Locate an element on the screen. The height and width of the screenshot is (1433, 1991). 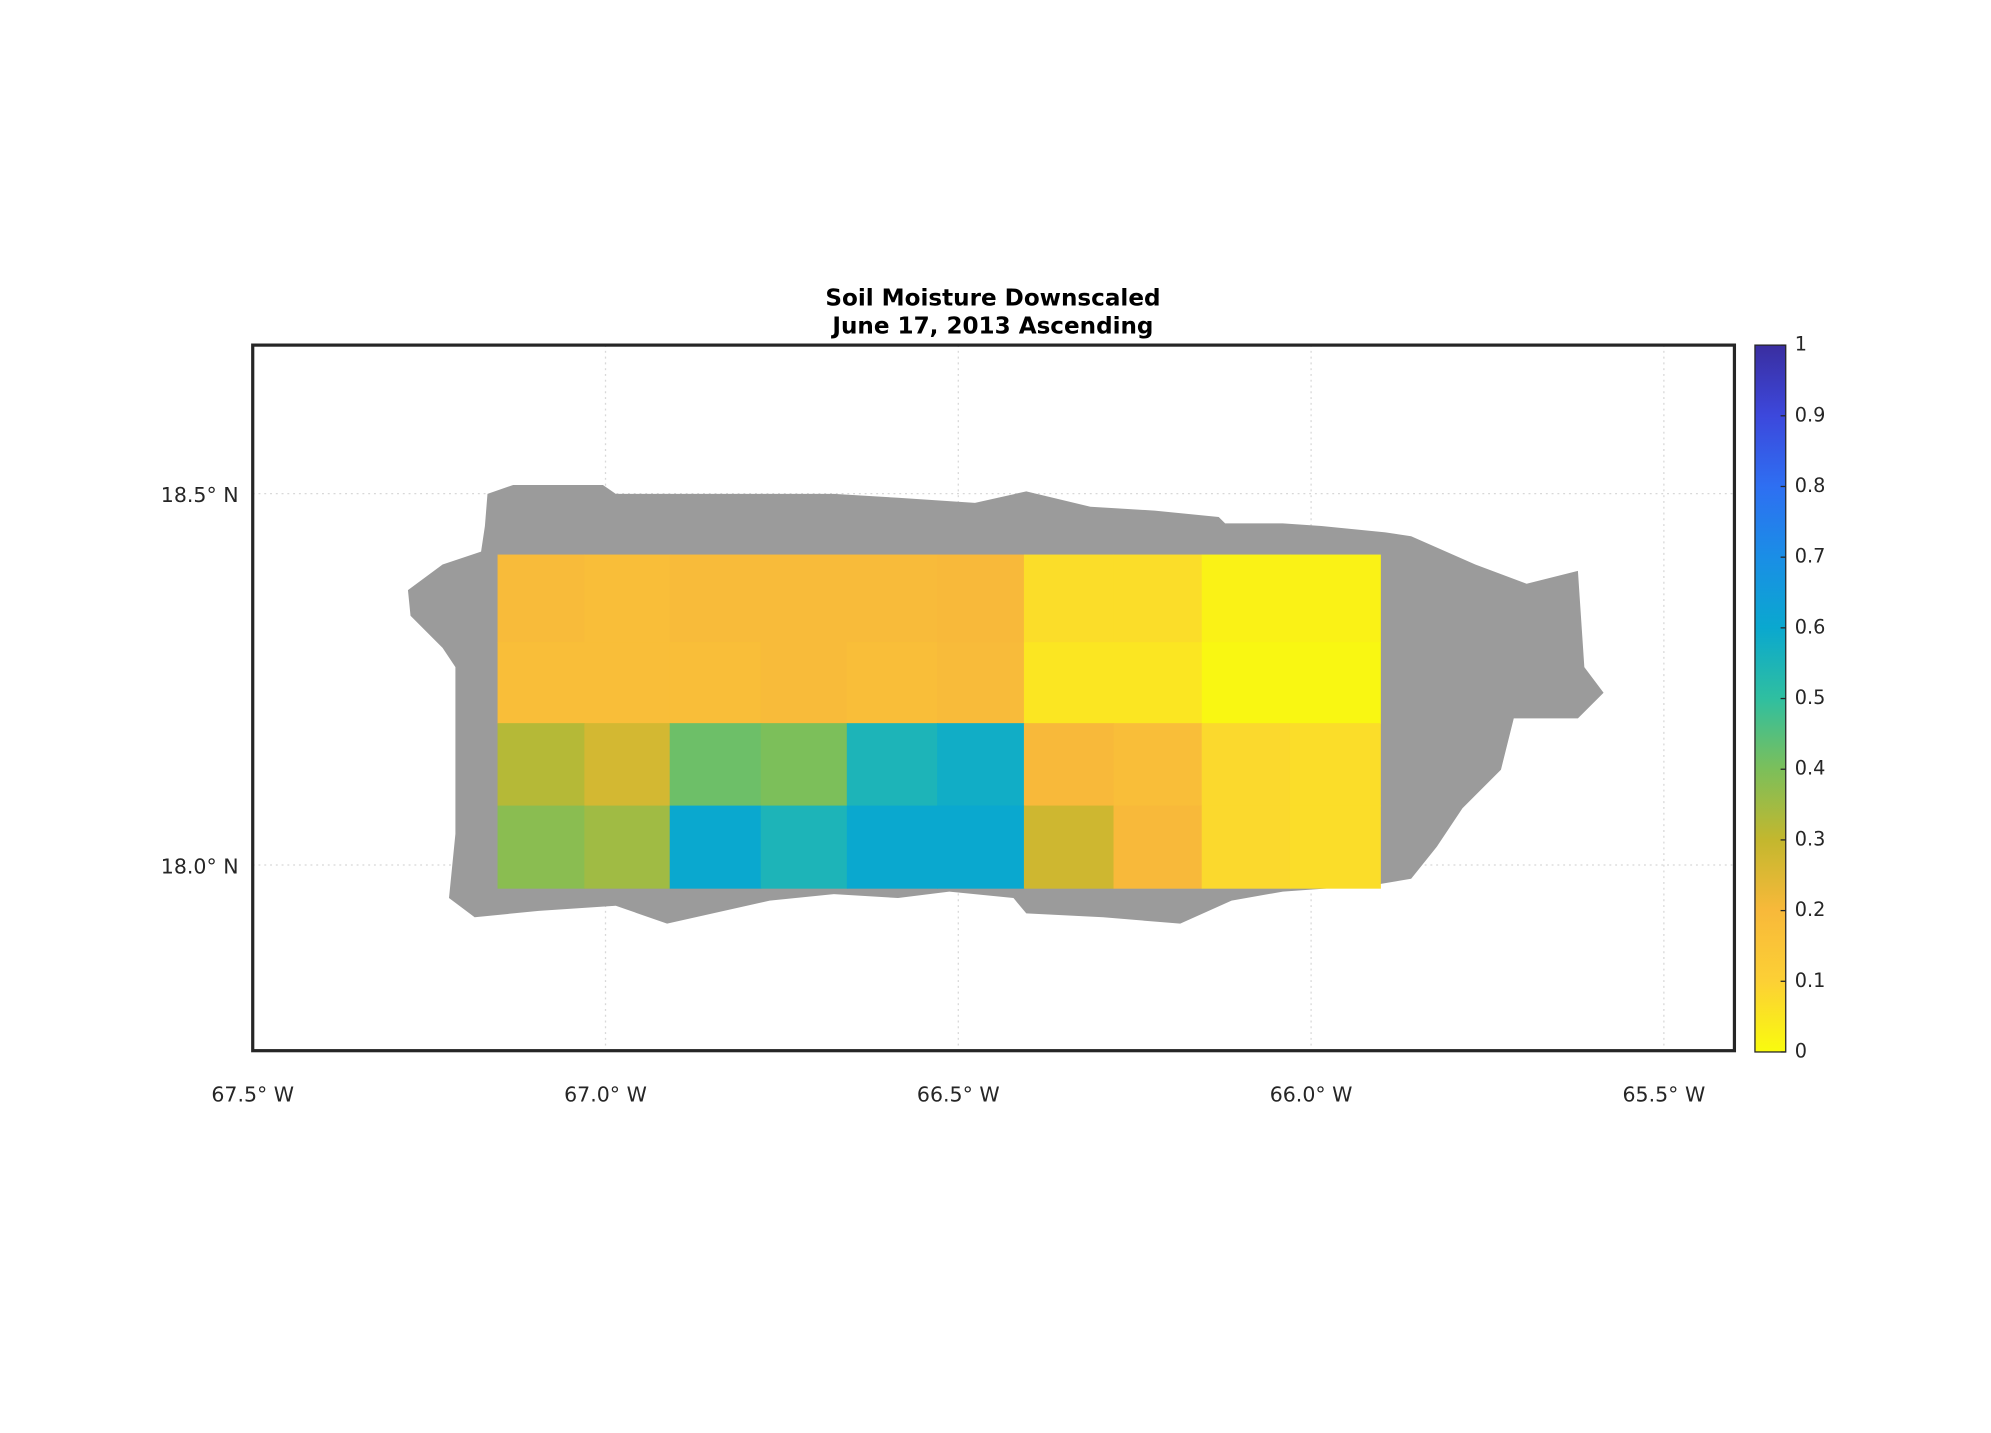
y-tick-label: 18.0° N is located at coordinates (200, 867).